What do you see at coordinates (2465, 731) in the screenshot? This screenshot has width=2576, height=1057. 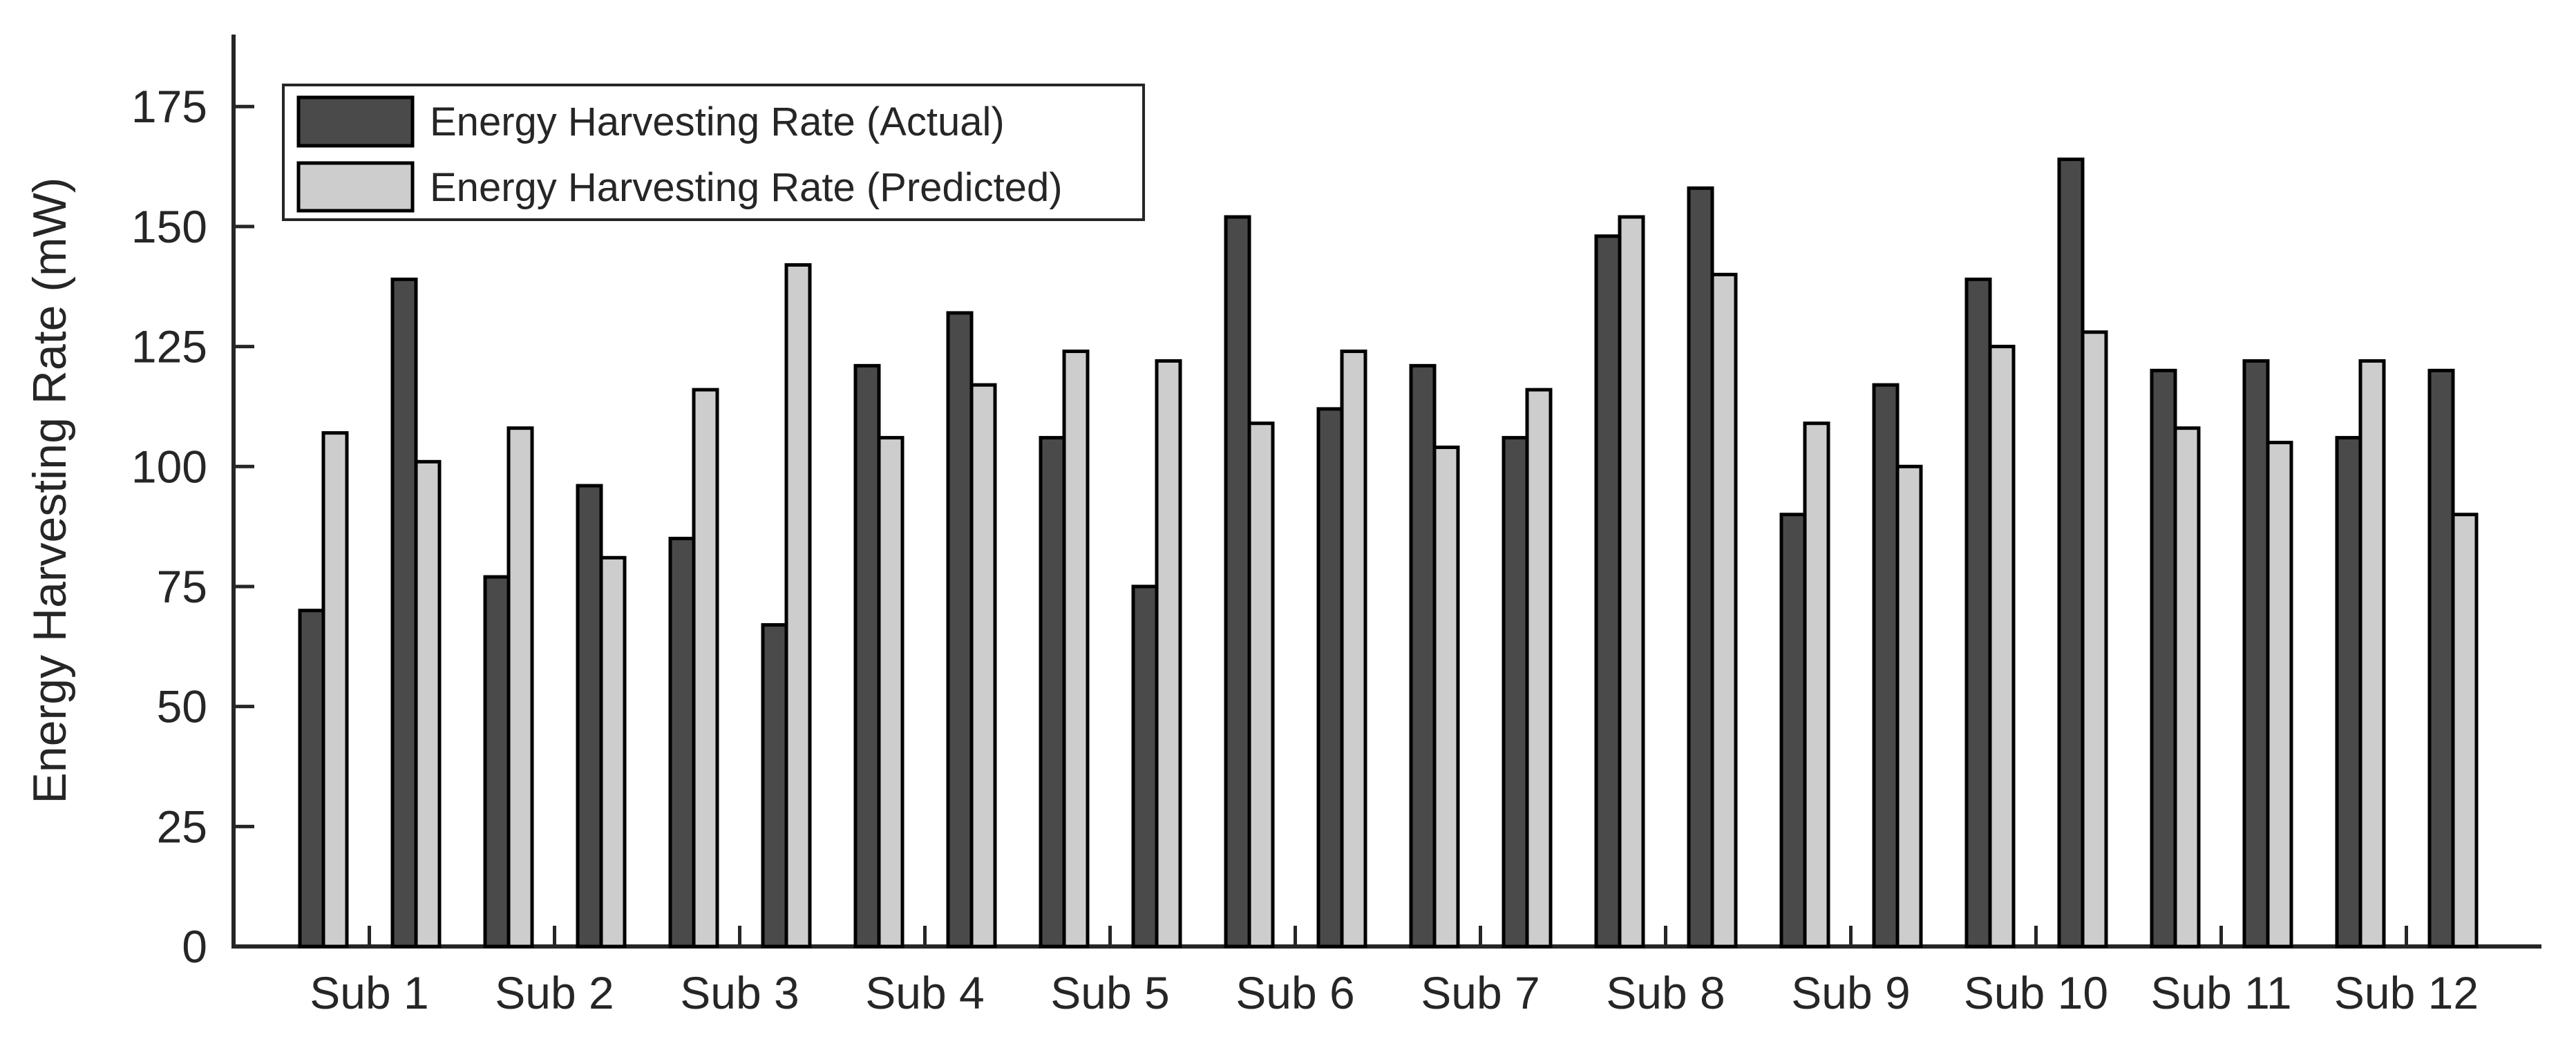 I see `bar-predicted-sub-12-t2` at bounding box center [2465, 731].